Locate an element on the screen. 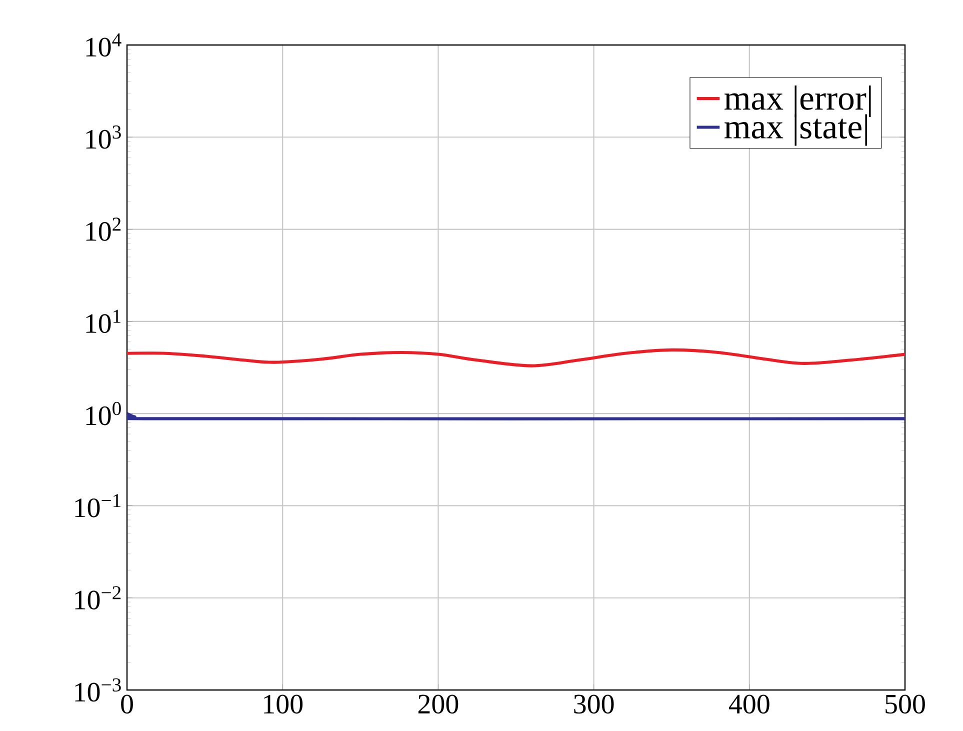 The image size is (963, 731). y-tick-label: 10$^{−1}$ is located at coordinates (97, 506).